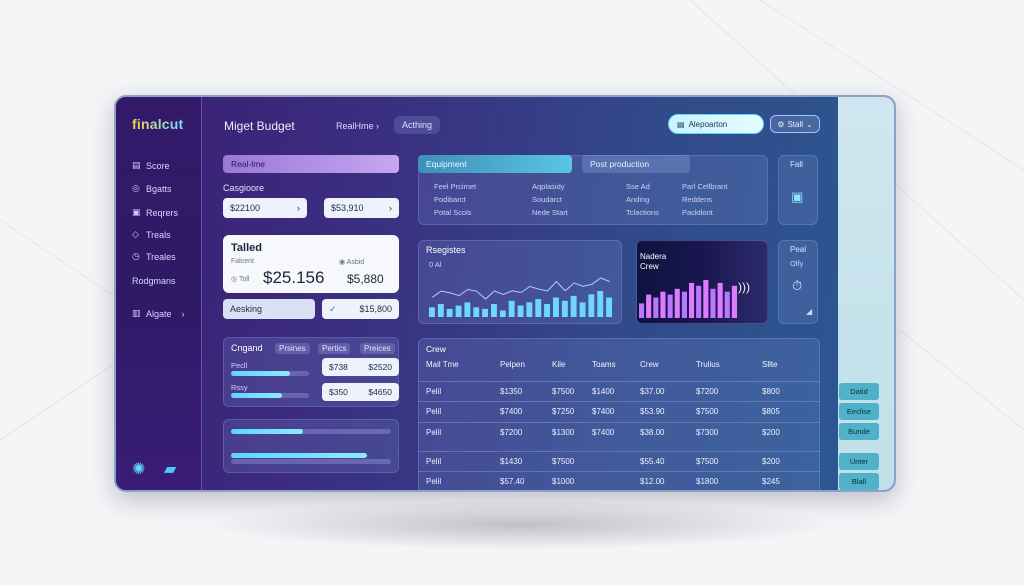 The width and height of the screenshot is (1024, 585). What do you see at coordinates (859, 431) in the screenshot?
I see `right-button-3: Bunde` at bounding box center [859, 431].